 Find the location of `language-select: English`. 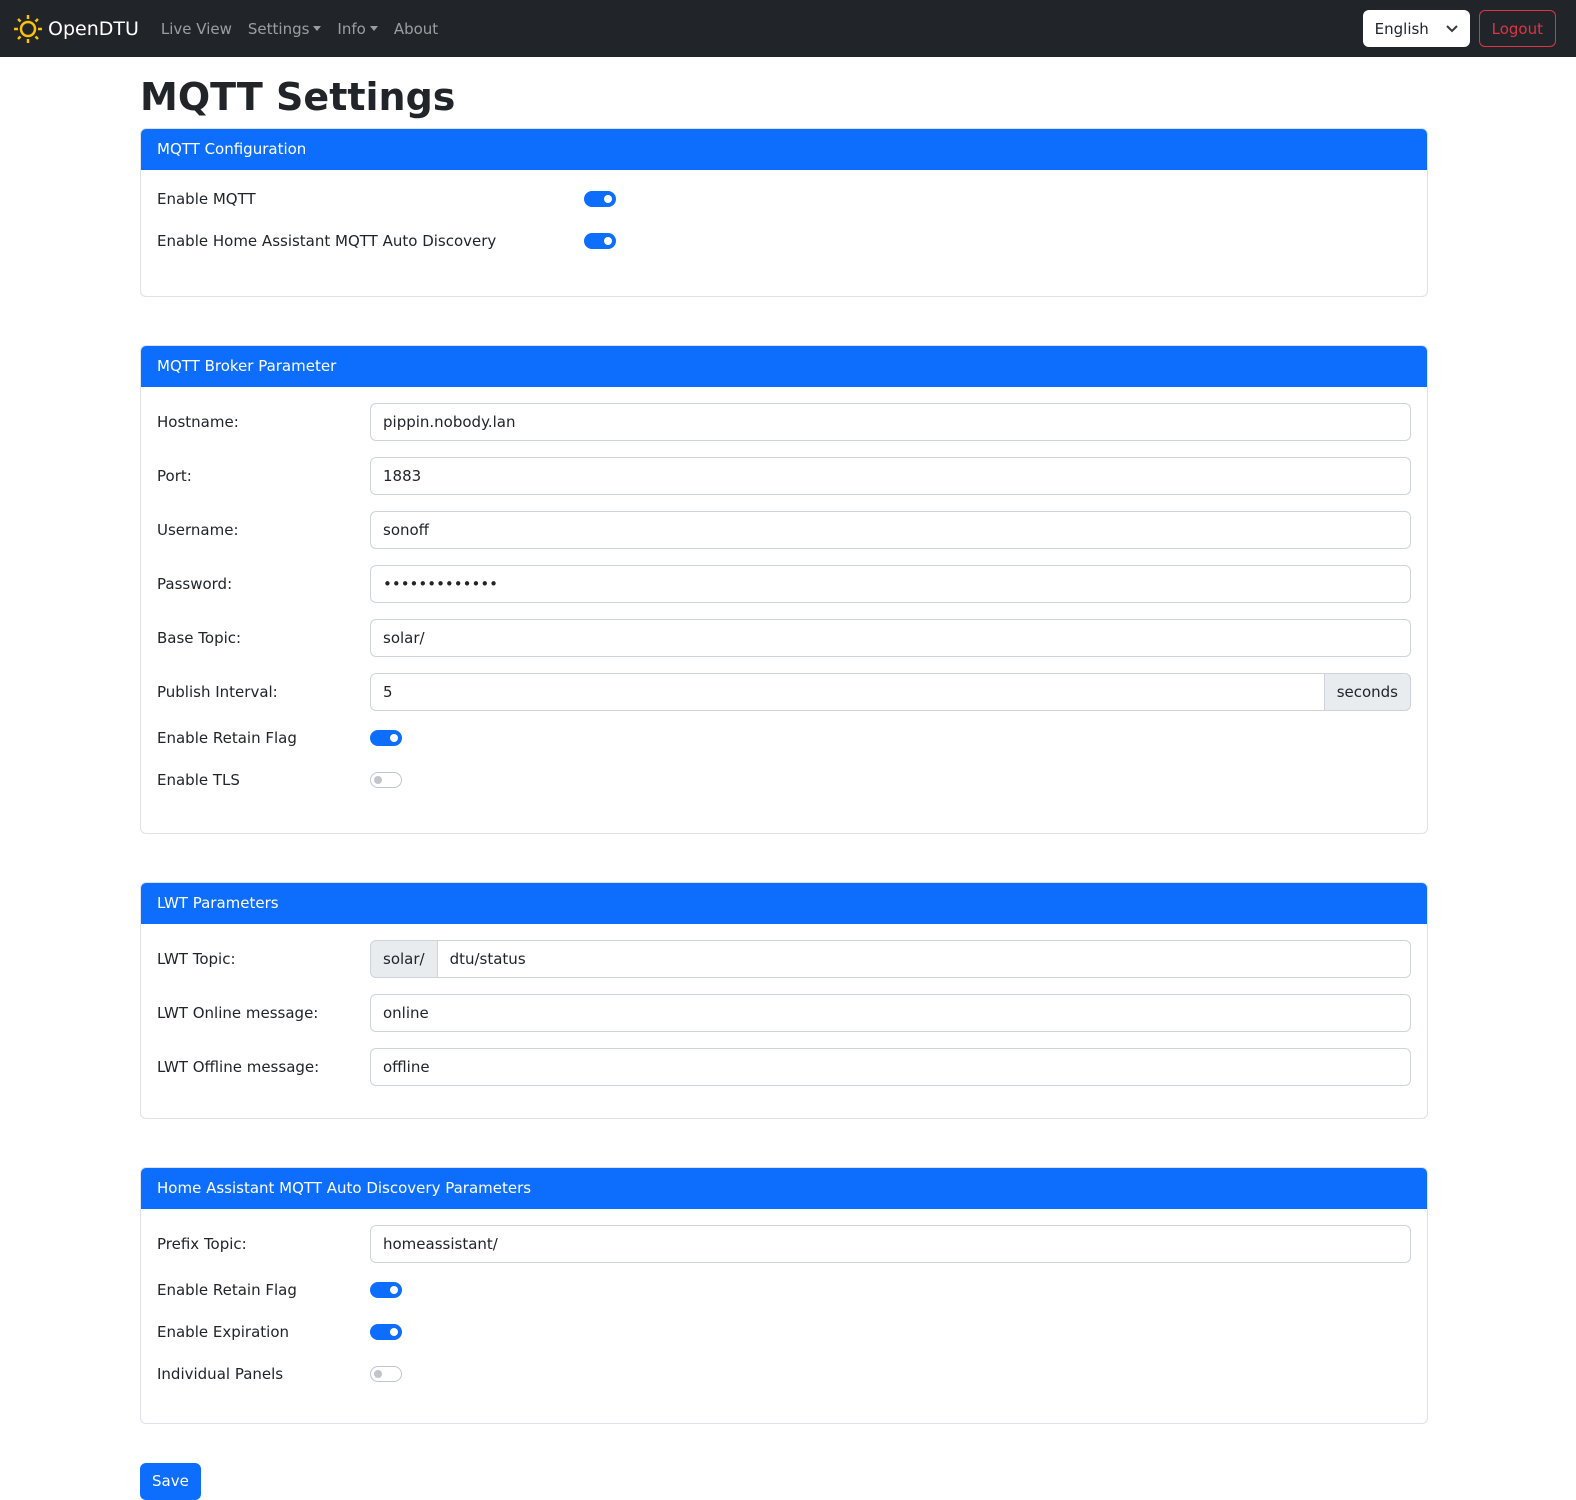

language-select: English is located at coordinates (1416, 28).